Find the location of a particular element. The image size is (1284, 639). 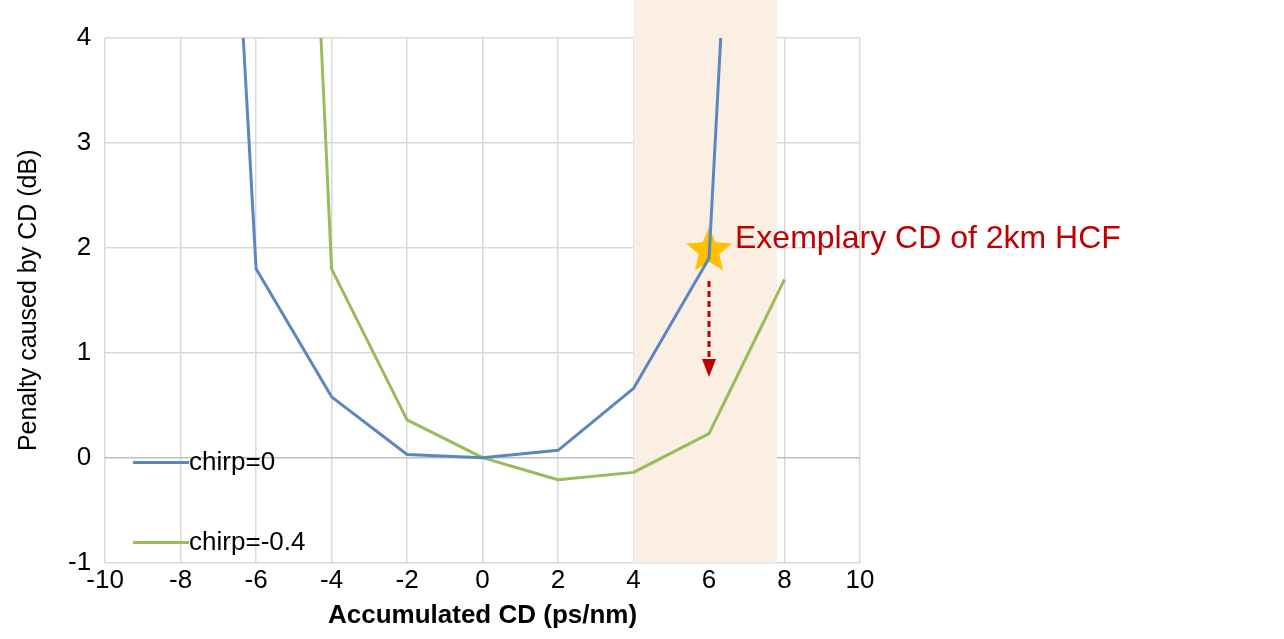

x-tick-label: 4 is located at coordinates (633, 579).